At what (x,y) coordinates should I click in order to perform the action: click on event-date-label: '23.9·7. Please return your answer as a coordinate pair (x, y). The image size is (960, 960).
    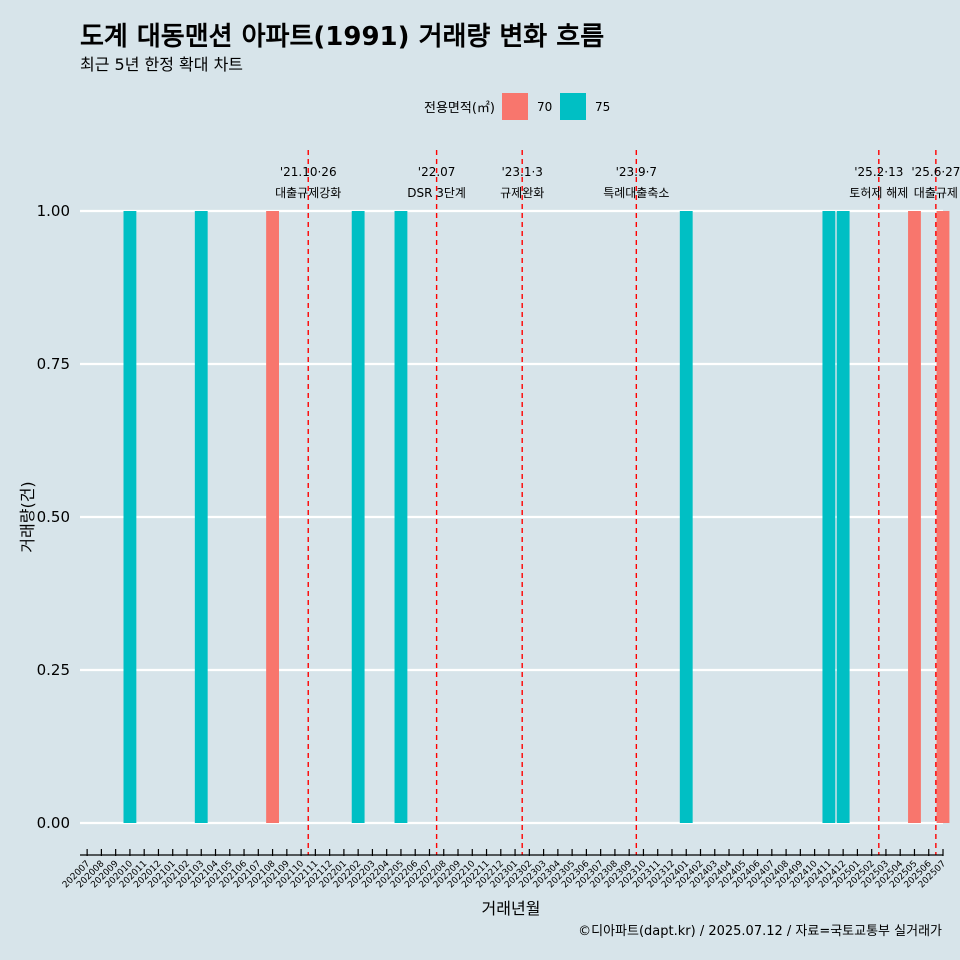
    Looking at the image, I should click on (636, 172).